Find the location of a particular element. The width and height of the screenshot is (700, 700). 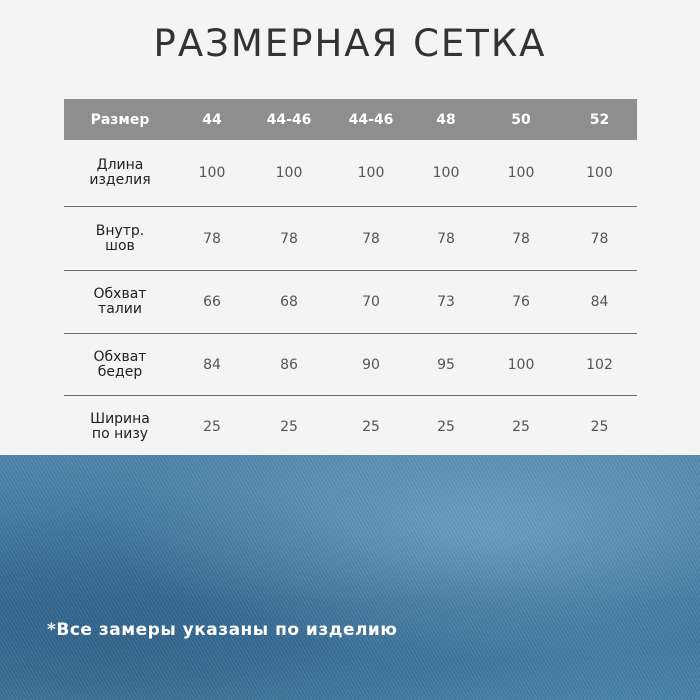

row-label: Ширина по низу is located at coordinates (120, 427).